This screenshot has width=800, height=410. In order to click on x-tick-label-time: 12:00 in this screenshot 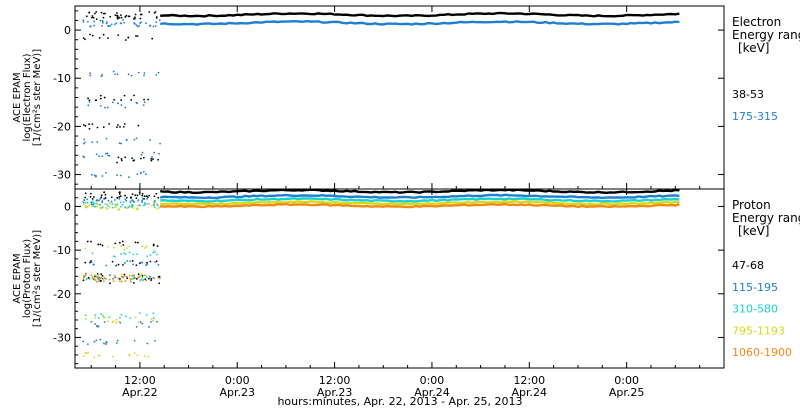, I will do `click(335, 380)`.